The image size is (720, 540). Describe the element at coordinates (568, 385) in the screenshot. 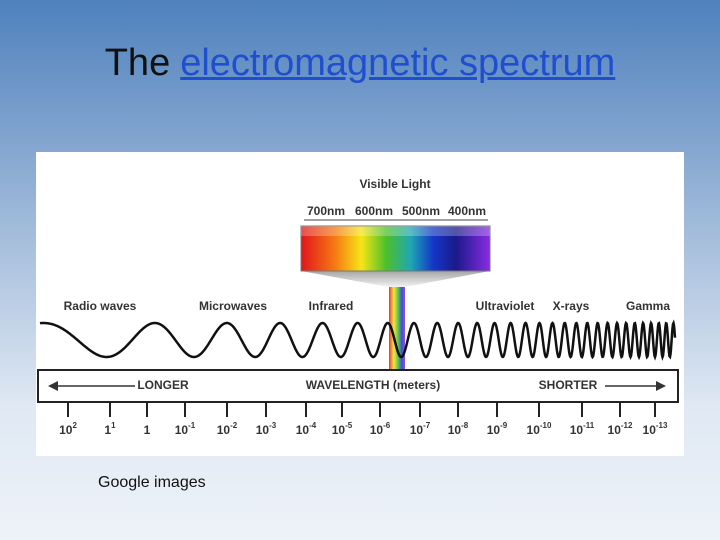

I see `shorter-label: SHORTER` at that location.